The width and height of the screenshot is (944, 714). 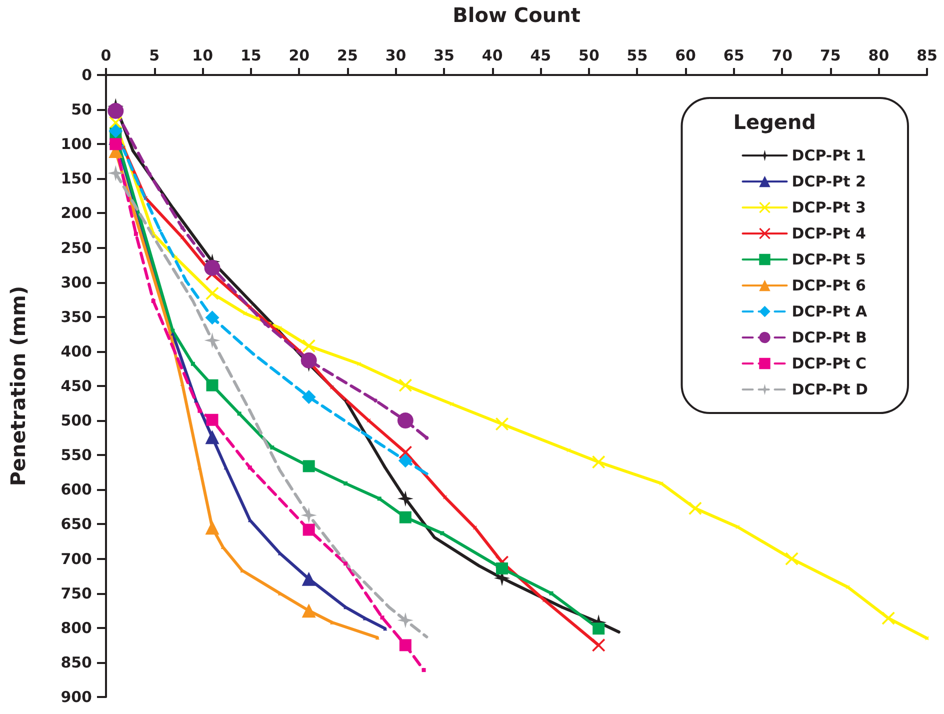 I want to click on x-tick-label: 10, so click(x=203, y=55).